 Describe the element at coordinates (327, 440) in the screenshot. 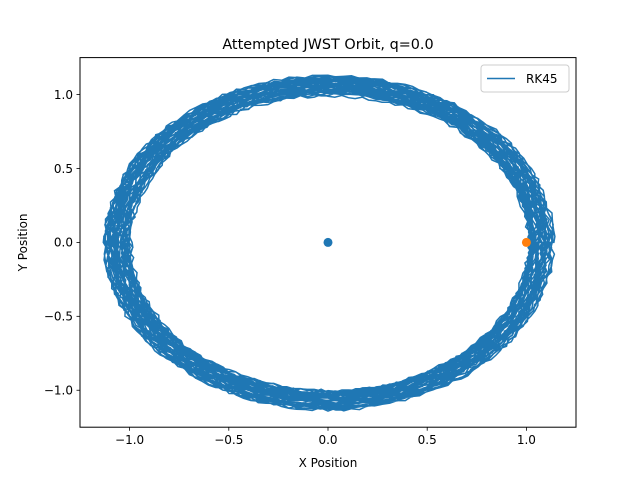

I see `x-tick-label: 0.0` at that location.